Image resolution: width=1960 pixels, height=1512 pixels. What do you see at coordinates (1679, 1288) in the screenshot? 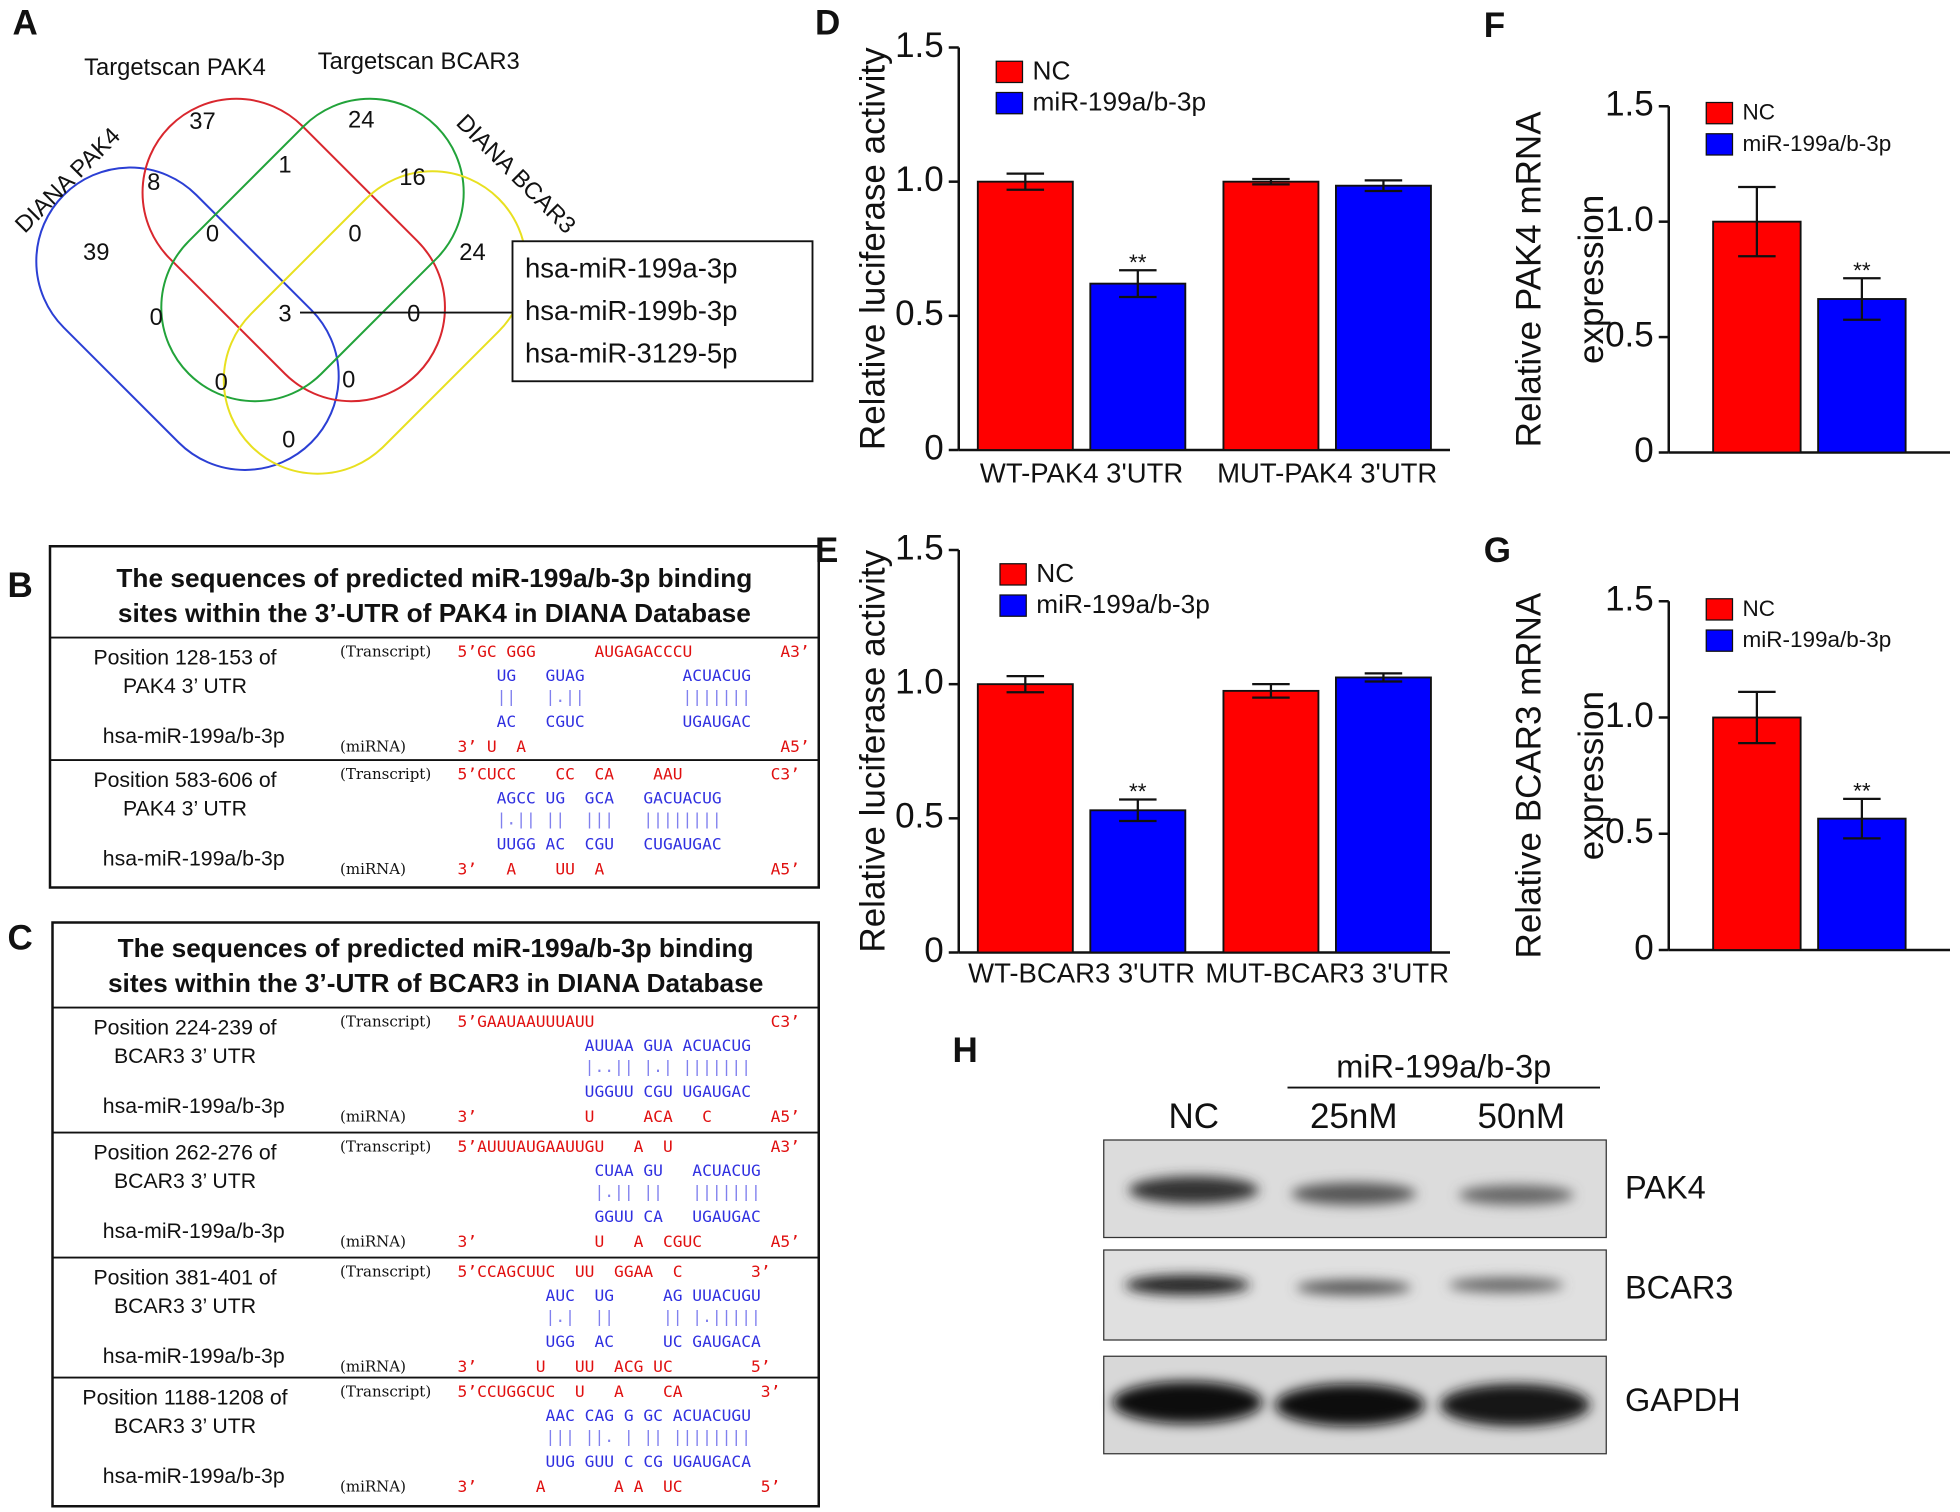
I see `protein-label: BCAR3` at bounding box center [1679, 1288].